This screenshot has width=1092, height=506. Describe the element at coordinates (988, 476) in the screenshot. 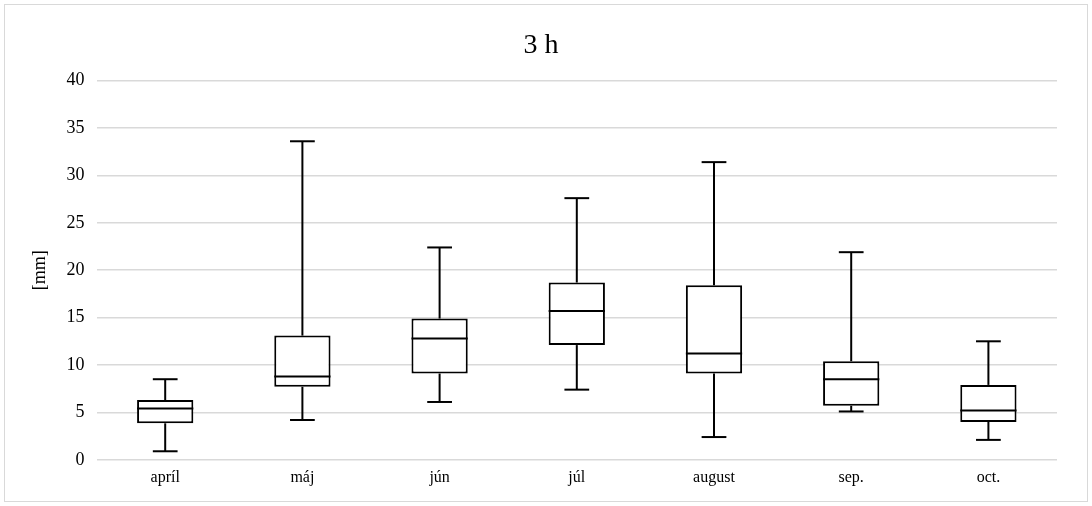

I see `x-tick-label: oct.` at that location.